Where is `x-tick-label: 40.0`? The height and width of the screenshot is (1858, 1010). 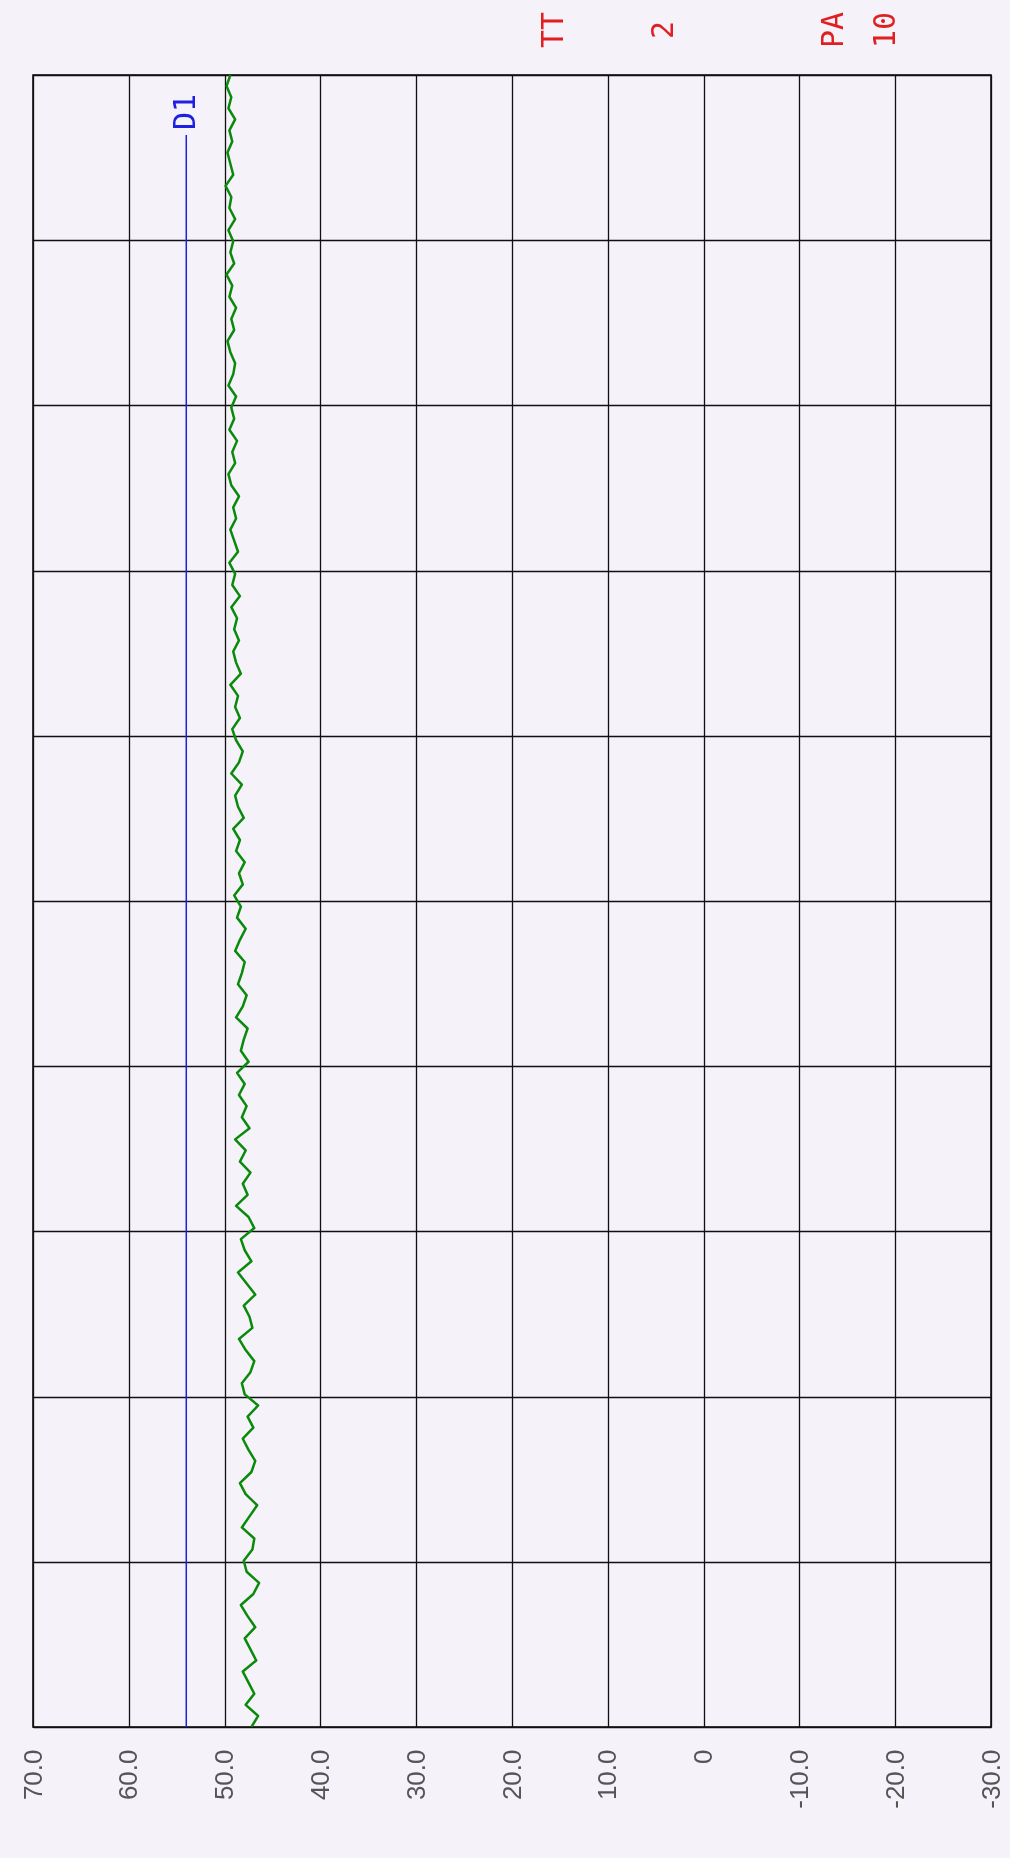 x-tick-label: 40.0 is located at coordinates (319, 1775).